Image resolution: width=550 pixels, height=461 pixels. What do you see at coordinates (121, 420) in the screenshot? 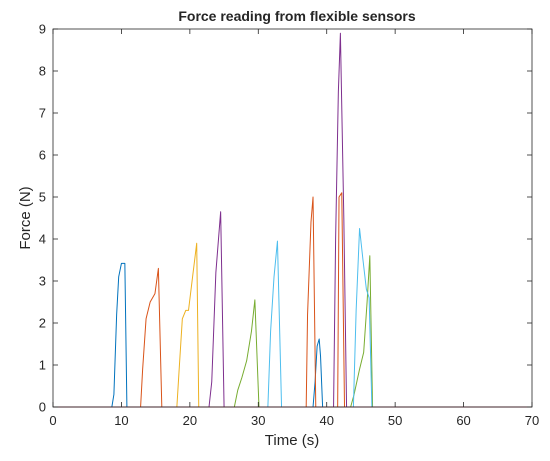
I see `x-tick-label: 10` at bounding box center [121, 420].